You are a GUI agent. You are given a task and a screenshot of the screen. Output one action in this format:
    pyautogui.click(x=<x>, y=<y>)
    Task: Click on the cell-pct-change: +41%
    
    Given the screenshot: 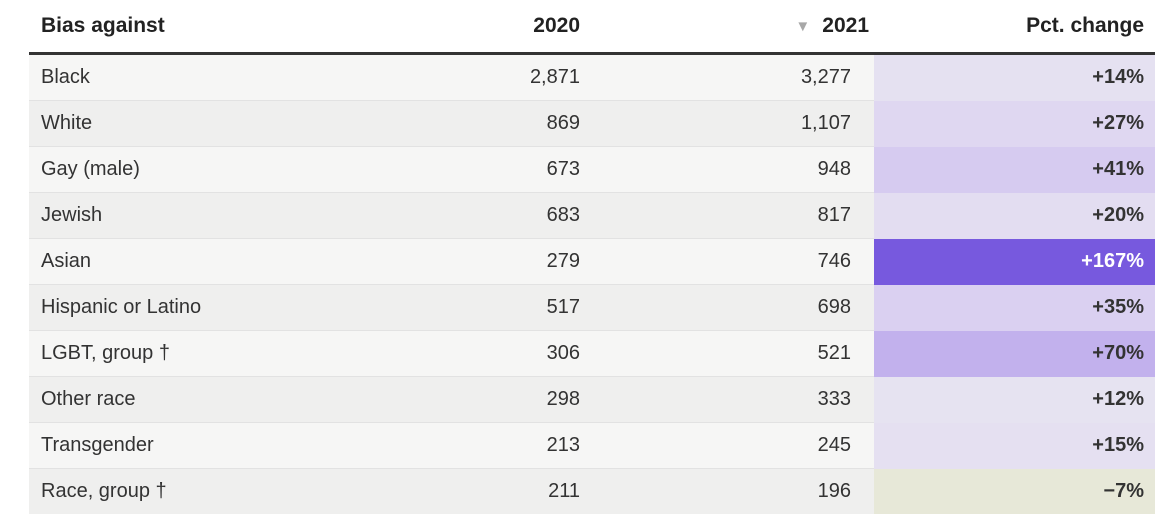 What is the action you would take?
    pyautogui.click(x=1014, y=169)
    